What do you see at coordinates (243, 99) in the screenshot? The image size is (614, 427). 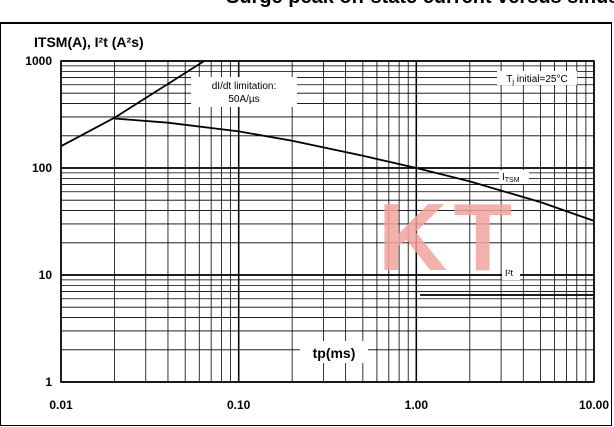 I see `didt-label-line2: 50A/µs` at bounding box center [243, 99].